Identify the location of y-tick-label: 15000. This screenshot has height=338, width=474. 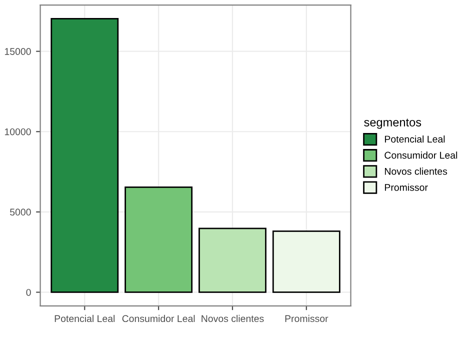
(17, 51).